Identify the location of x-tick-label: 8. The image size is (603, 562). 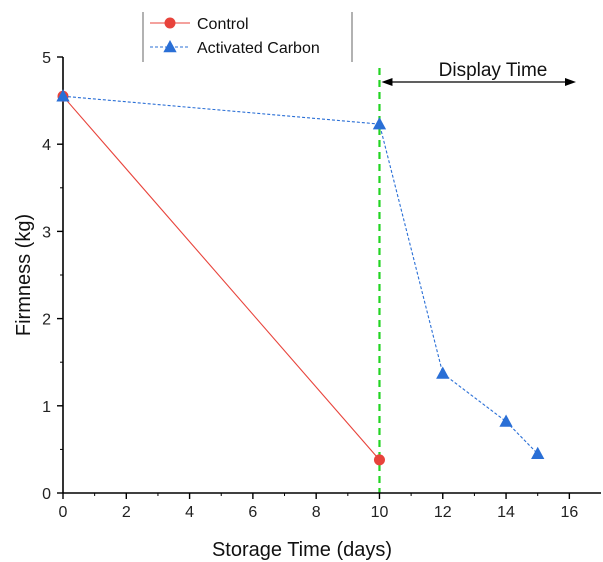
(316, 512).